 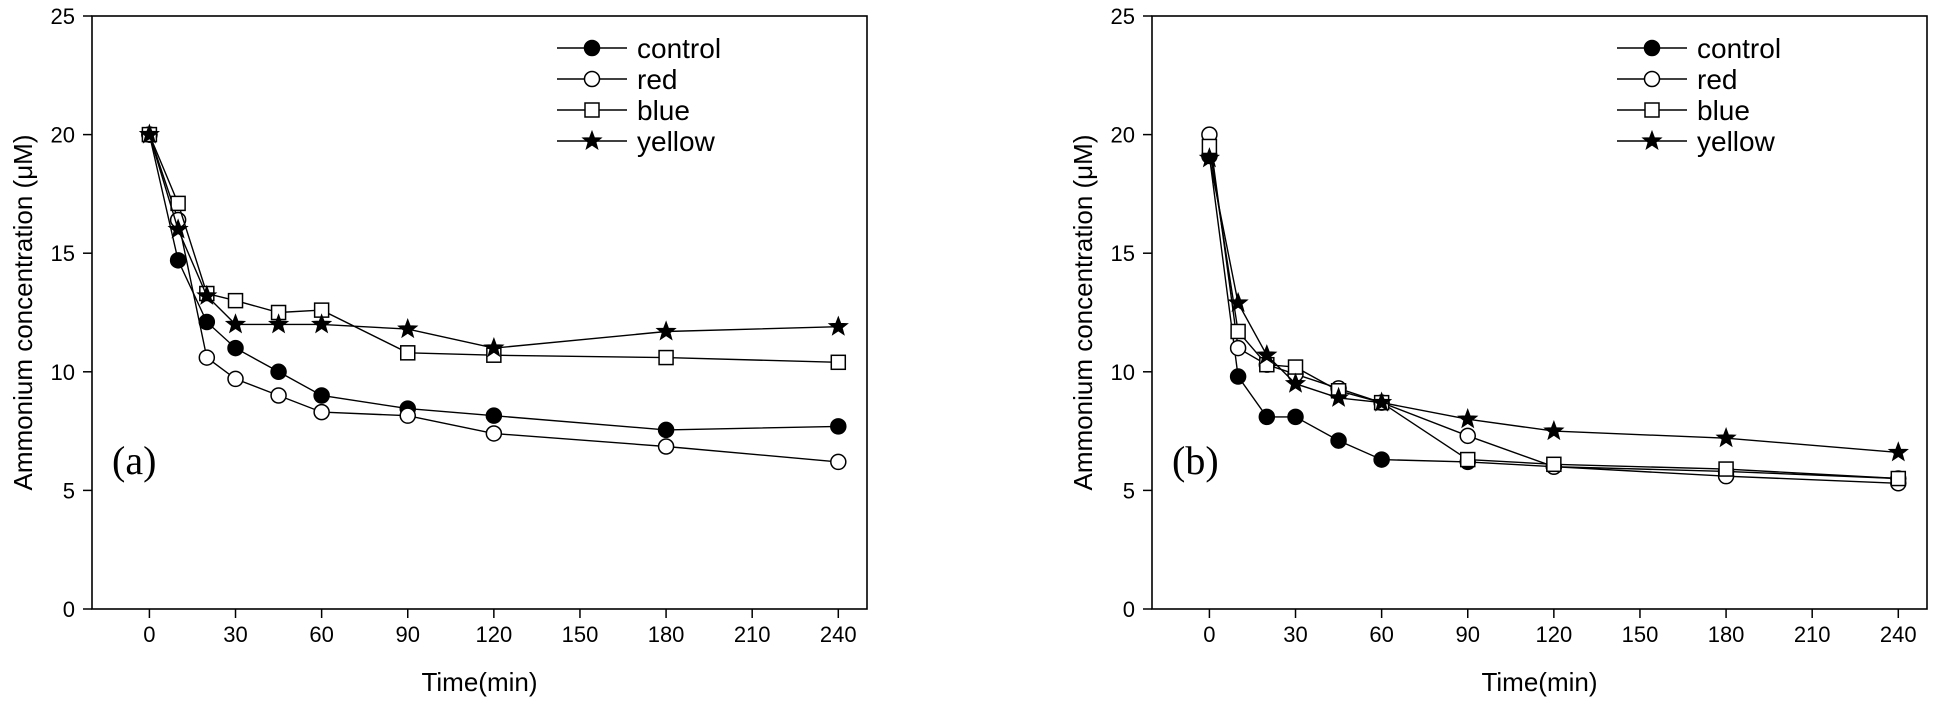 I want to click on x-tick-label: 180, so click(x=666, y=634).